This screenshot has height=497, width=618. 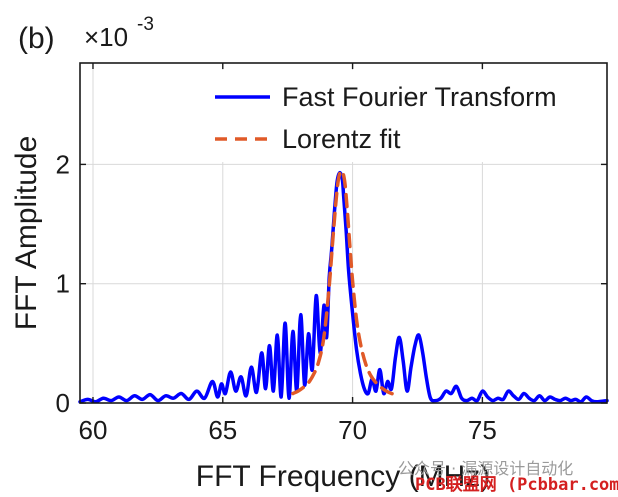 I want to click on watermark: 公众号 · 漏源设计自动化 PCB联盟网 (Pcbbar.com), so click(x=508, y=477).